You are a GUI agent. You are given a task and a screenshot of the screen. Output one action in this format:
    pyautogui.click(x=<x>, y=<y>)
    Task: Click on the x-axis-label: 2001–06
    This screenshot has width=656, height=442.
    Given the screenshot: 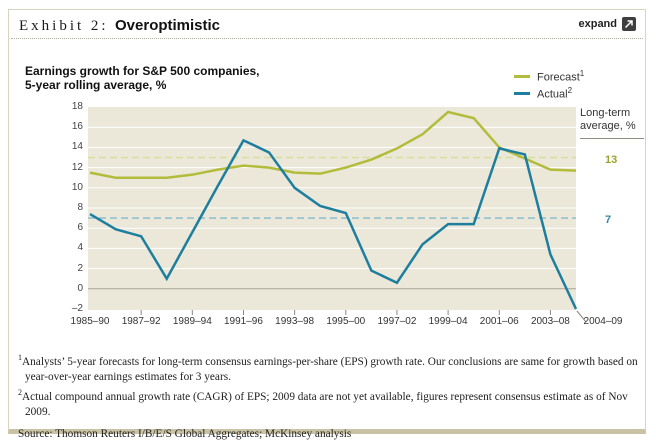 What is the action you would take?
    pyautogui.click(x=499, y=321)
    